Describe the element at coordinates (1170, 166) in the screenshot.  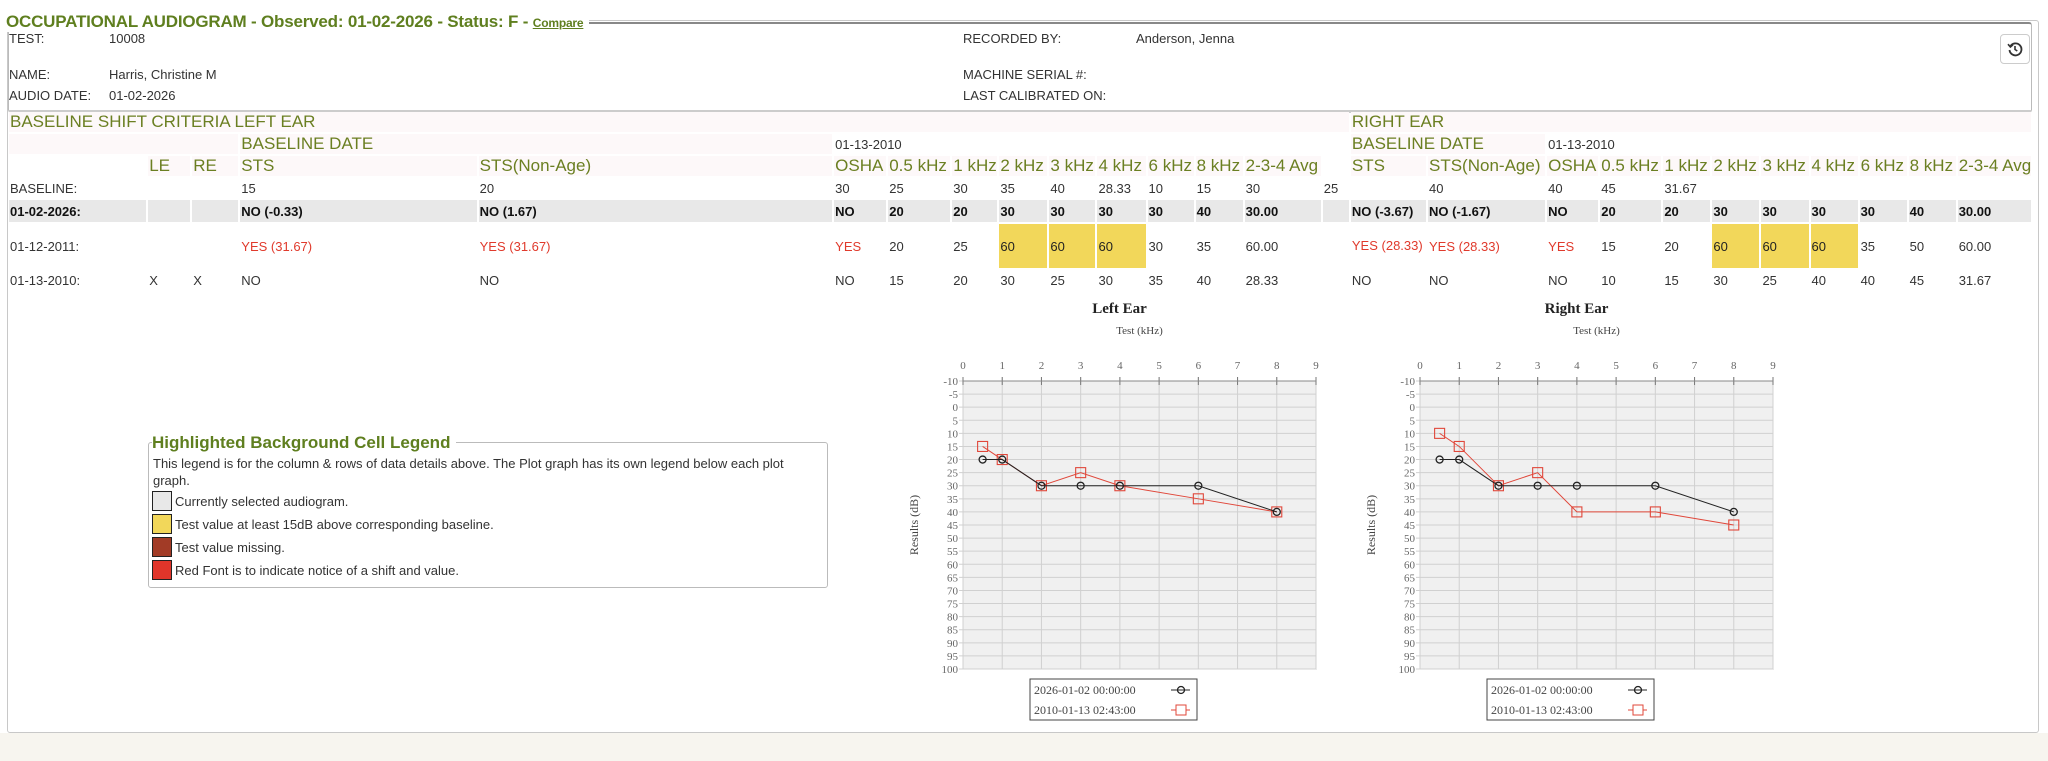
I see `column-header: 6 kHz` at that location.